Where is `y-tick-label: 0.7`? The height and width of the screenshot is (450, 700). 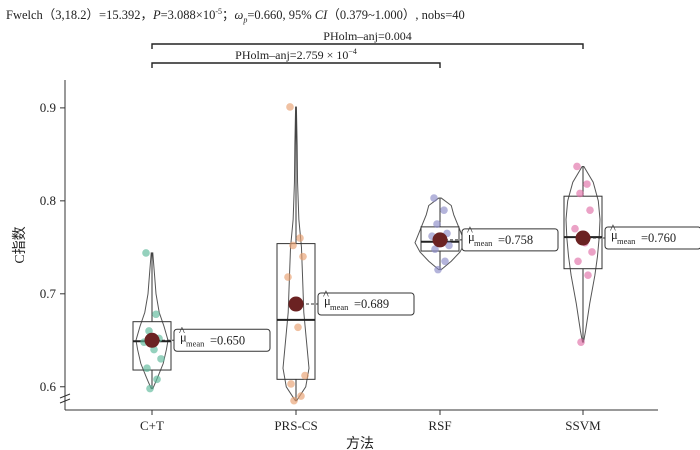 y-tick-label: 0.7 is located at coordinates (48, 293).